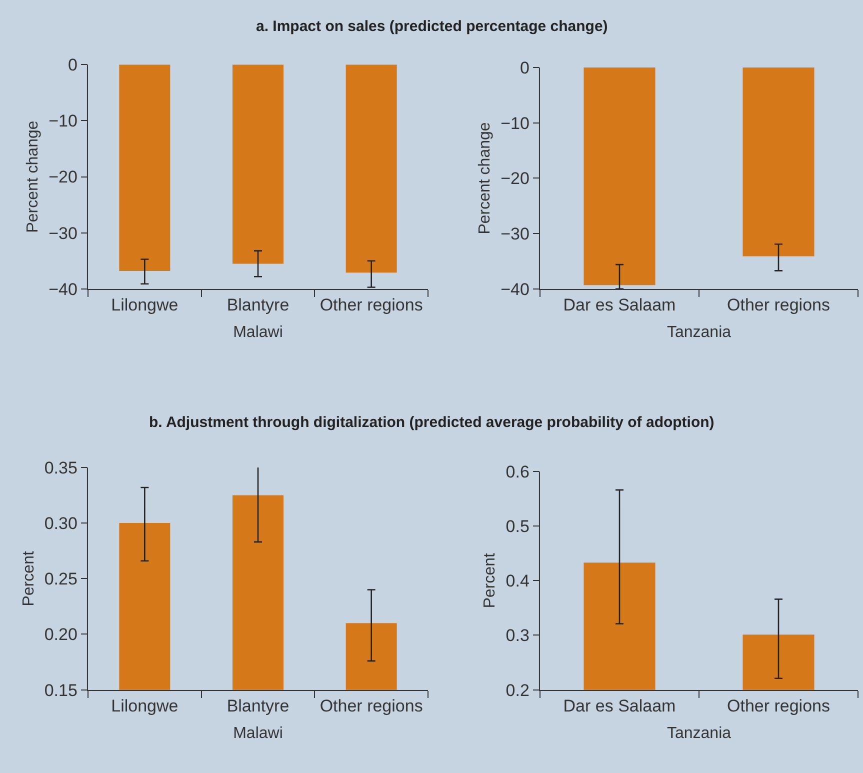  What do you see at coordinates (61, 690) in the screenshot?
I see `y-tick-label: 0.15` at bounding box center [61, 690].